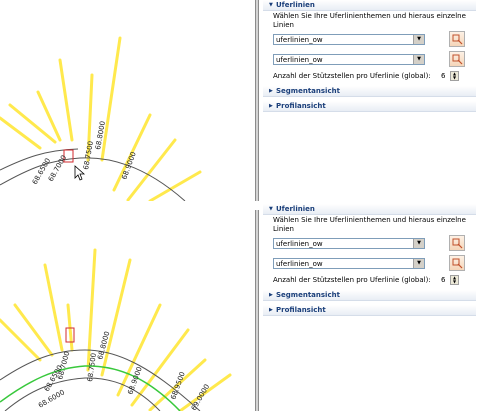 This screenshot has width=480, height=411. Describe the element at coordinates (200, 397) in the screenshot. I see `map-label: 69.0000` at that location.